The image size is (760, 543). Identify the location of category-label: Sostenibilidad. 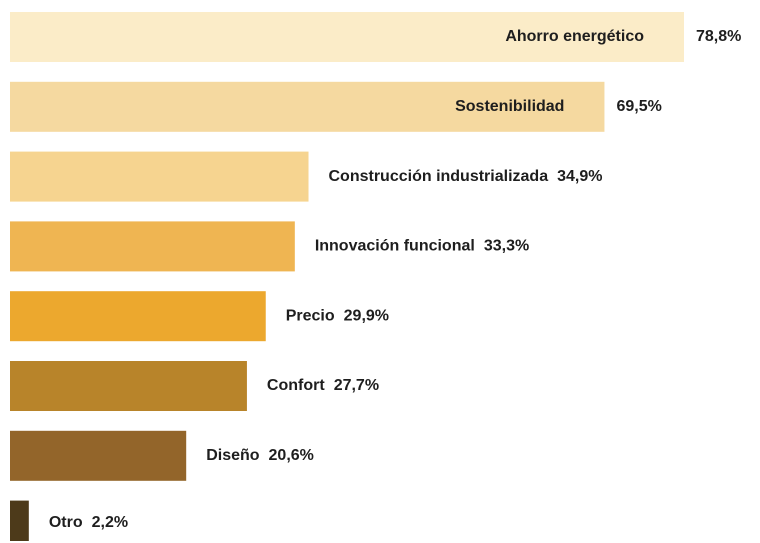
(509, 106).